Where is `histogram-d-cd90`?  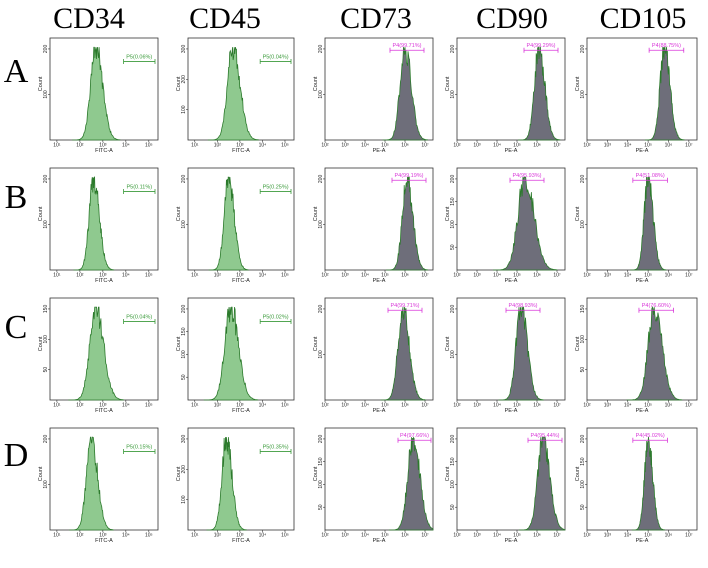 histogram-d-cd90 is located at coordinates (542, 483).